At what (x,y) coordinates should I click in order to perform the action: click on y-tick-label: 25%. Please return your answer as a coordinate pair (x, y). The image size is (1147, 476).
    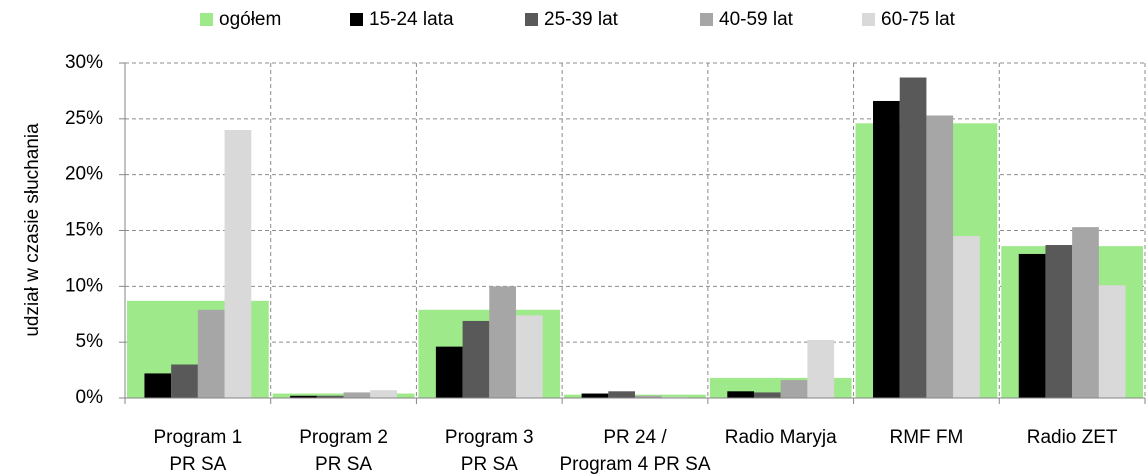
    Looking at the image, I should click on (84, 118).